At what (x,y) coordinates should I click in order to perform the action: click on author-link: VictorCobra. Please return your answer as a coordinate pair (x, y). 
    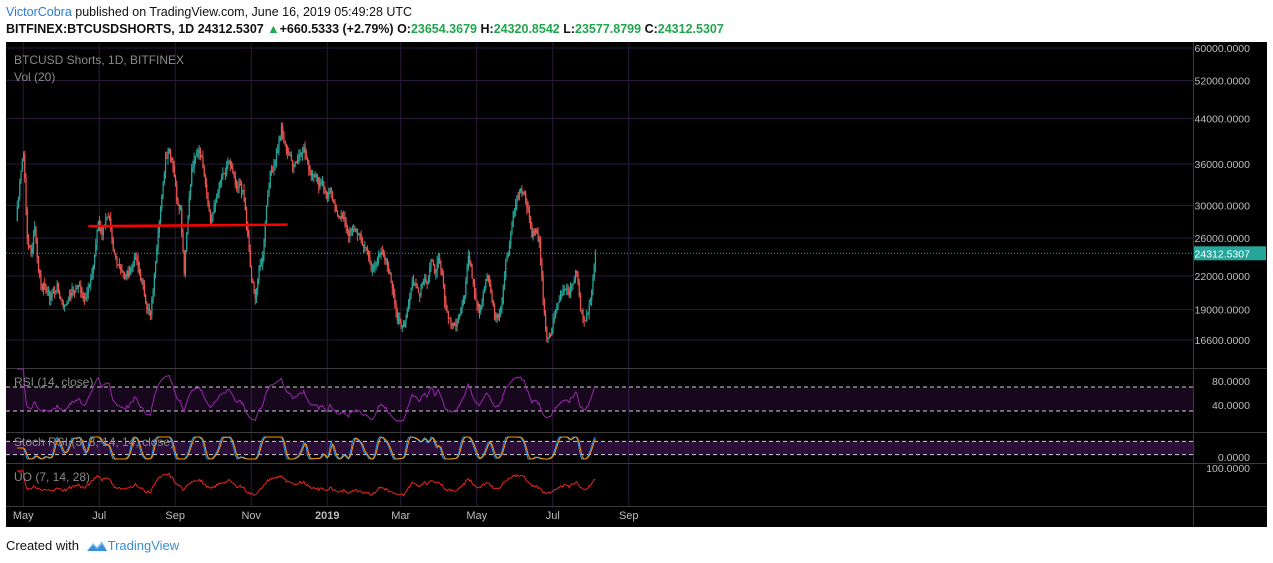
    Looking at the image, I should click on (39, 12).